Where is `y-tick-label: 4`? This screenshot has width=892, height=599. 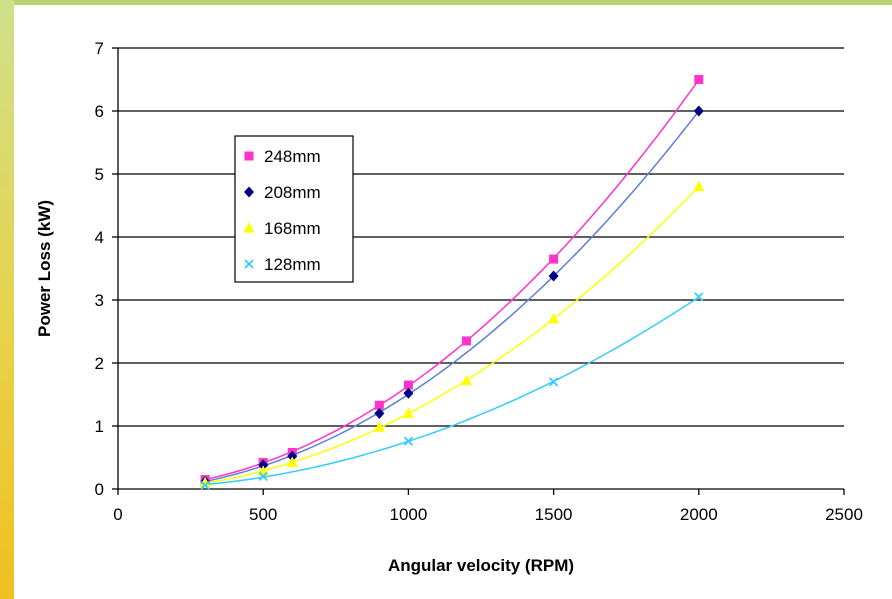
y-tick-label: 4 is located at coordinates (99, 237).